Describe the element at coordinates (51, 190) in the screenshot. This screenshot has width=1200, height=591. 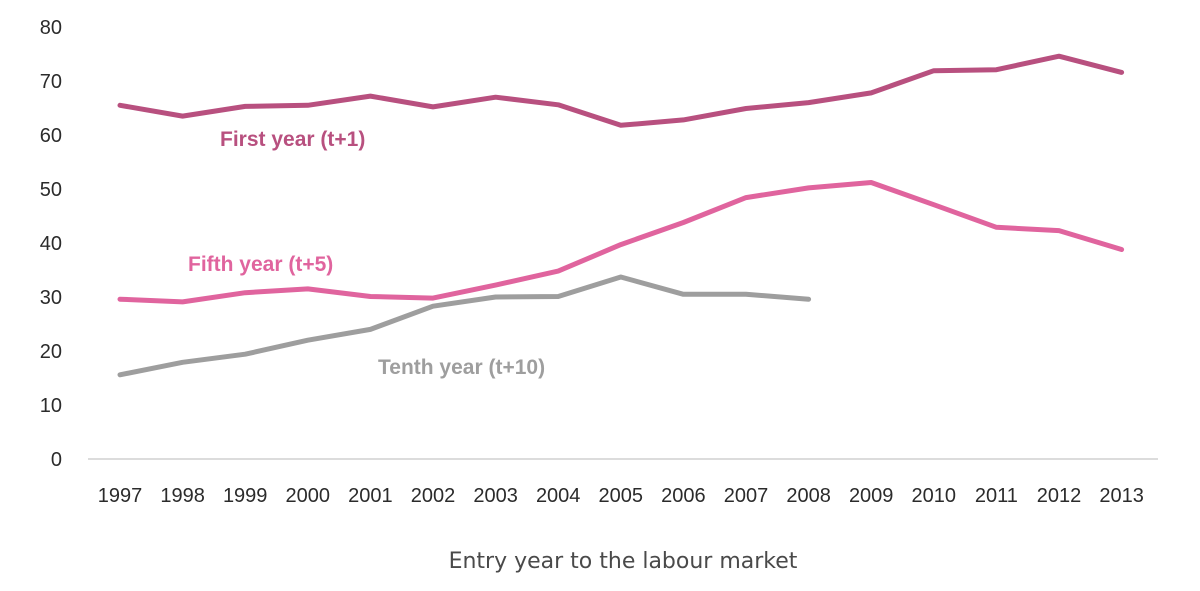
I see `y-tick-label: 50` at that location.